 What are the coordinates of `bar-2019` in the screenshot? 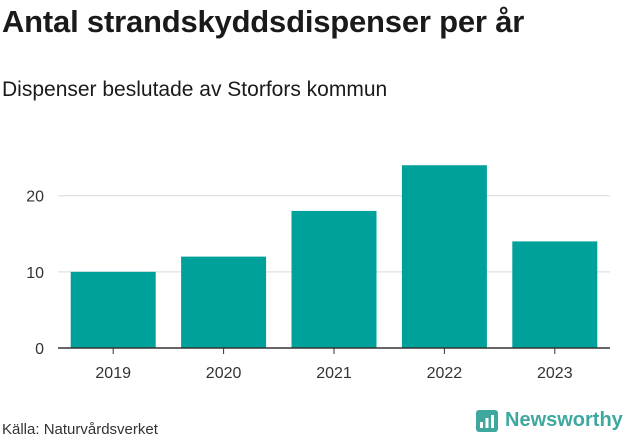 It's located at (113, 309).